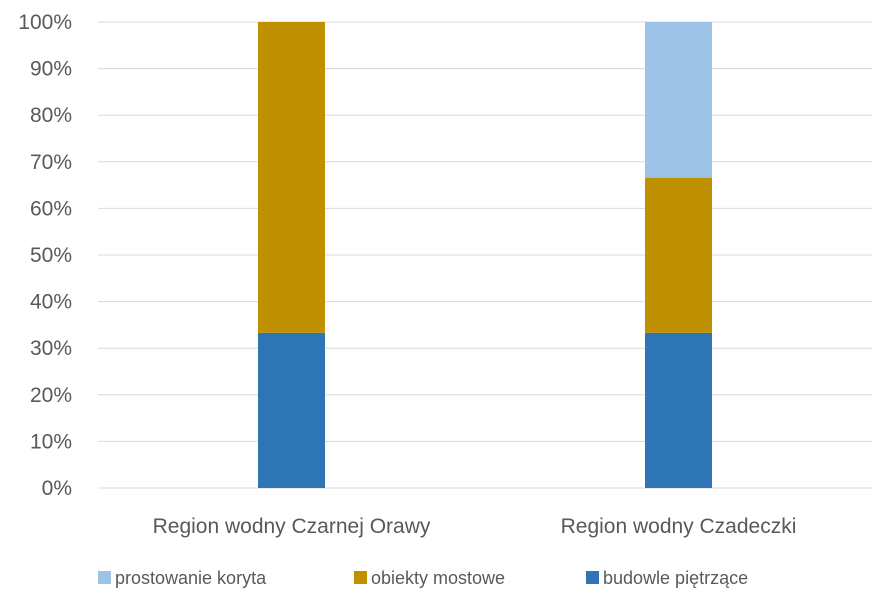 The height and width of the screenshot is (590, 890). What do you see at coordinates (438, 578) in the screenshot?
I see `legend-label: obiekty mostowe` at bounding box center [438, 578].